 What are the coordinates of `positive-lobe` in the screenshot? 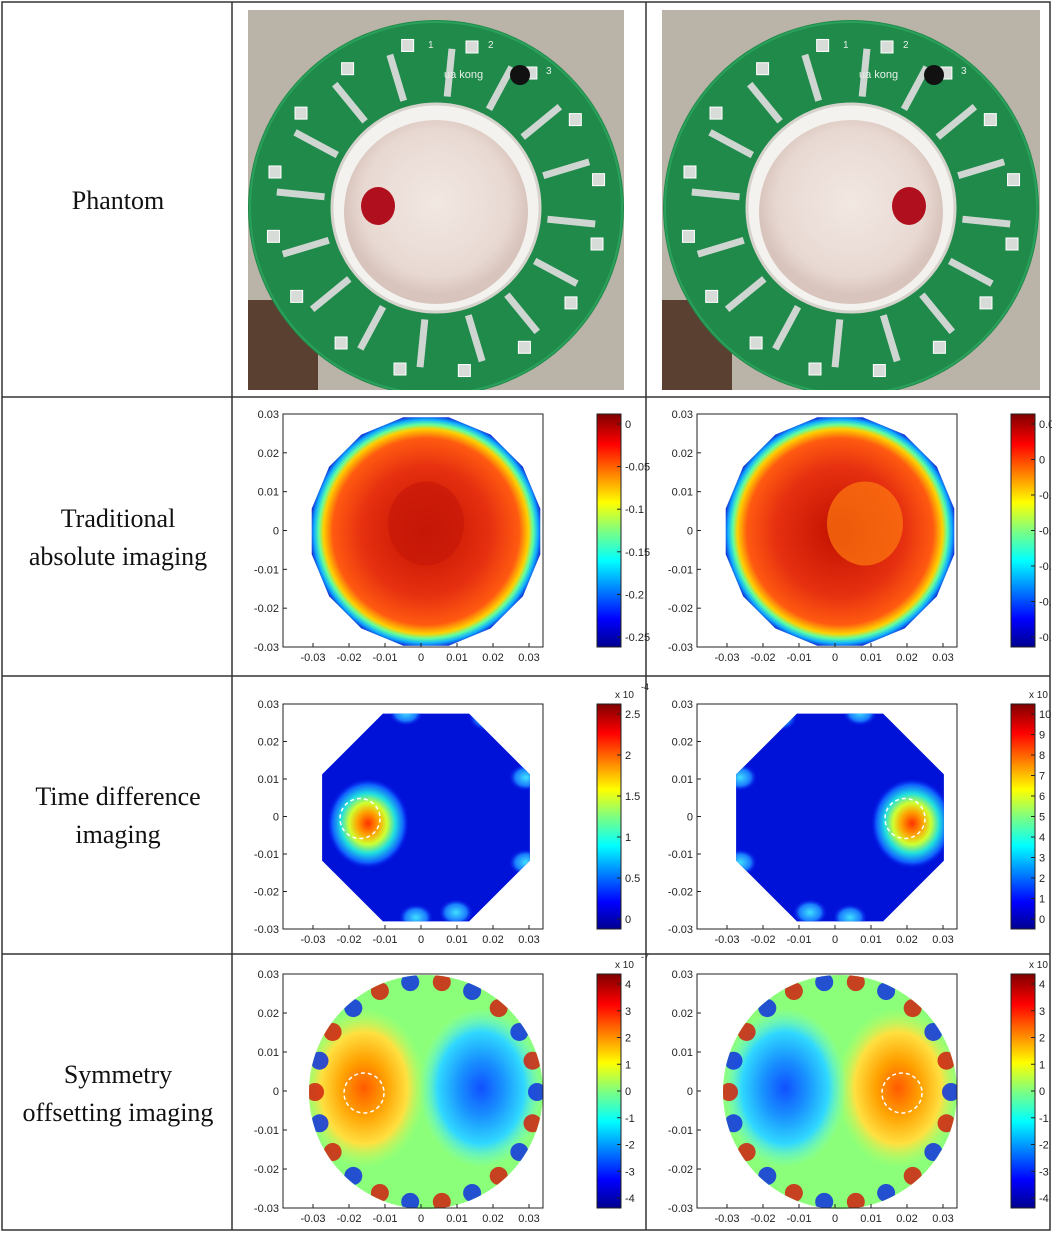 It's located at (896, 1088).